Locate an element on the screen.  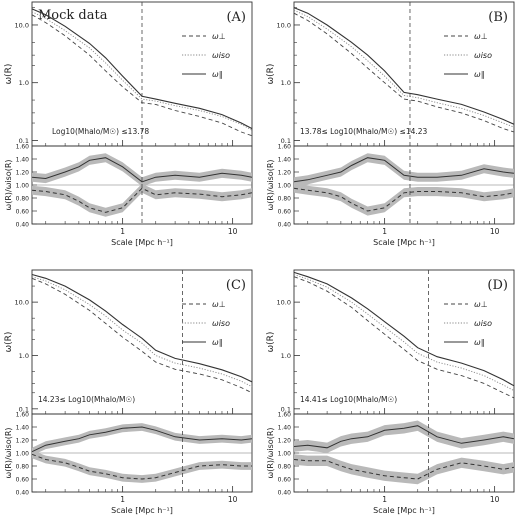
panel-title: (B) is located at coordinates (498, 17).